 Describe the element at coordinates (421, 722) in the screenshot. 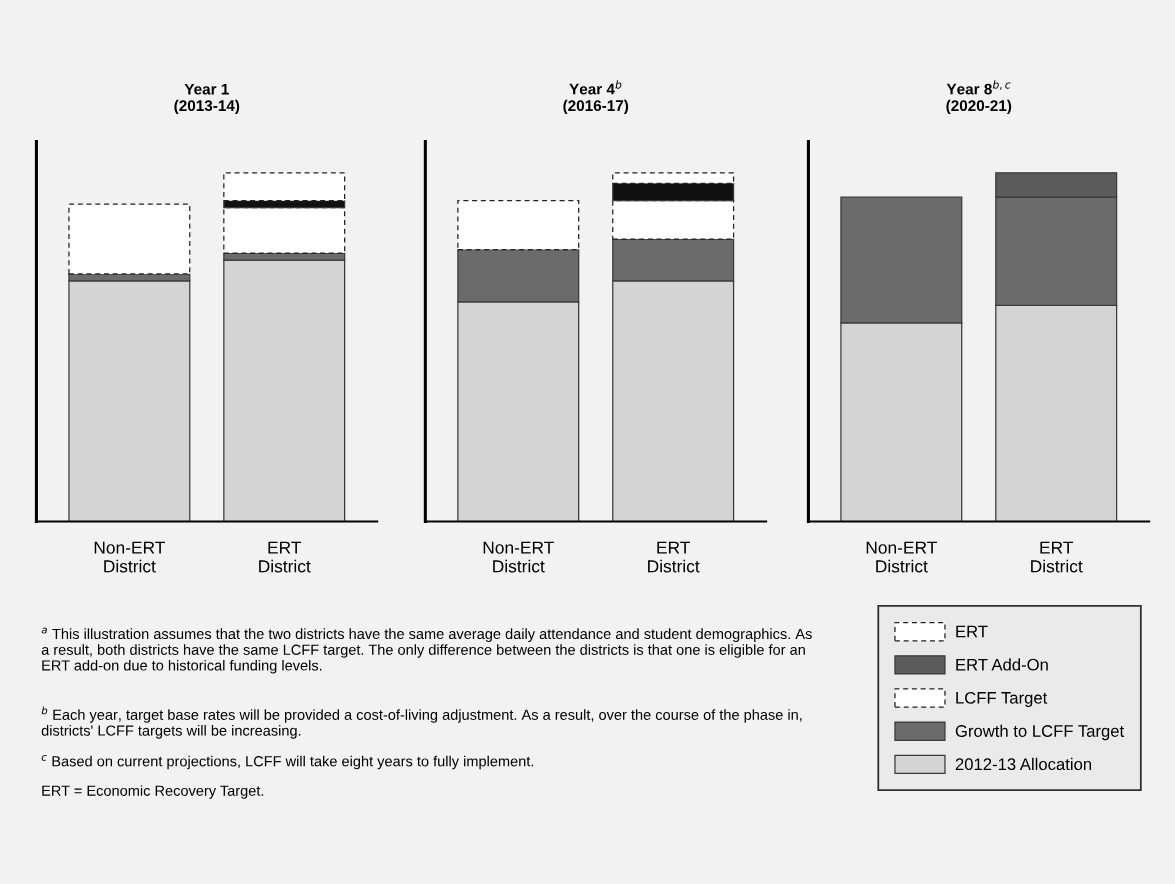

I see `text: $^{b}$ Each year, target base rates will be provided a cost-of-living adjustment. As a result, over the course of the phase in, districts' LCFF targets will be increasing.` at that location.